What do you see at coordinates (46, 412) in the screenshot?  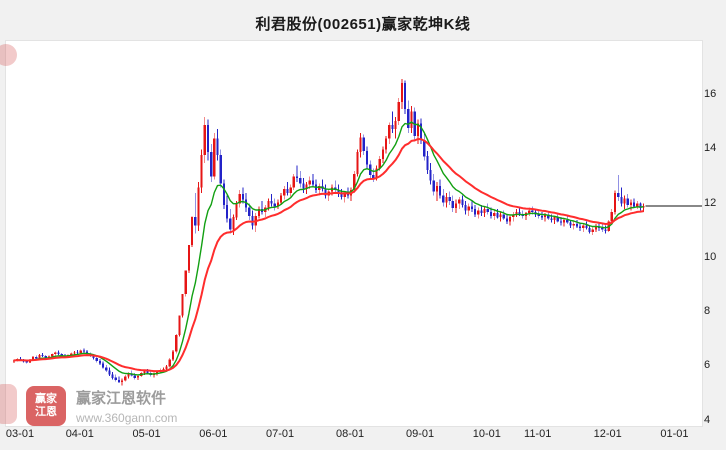 I see `brand-logo-text: 江恩` at bounding box center [46, 412].